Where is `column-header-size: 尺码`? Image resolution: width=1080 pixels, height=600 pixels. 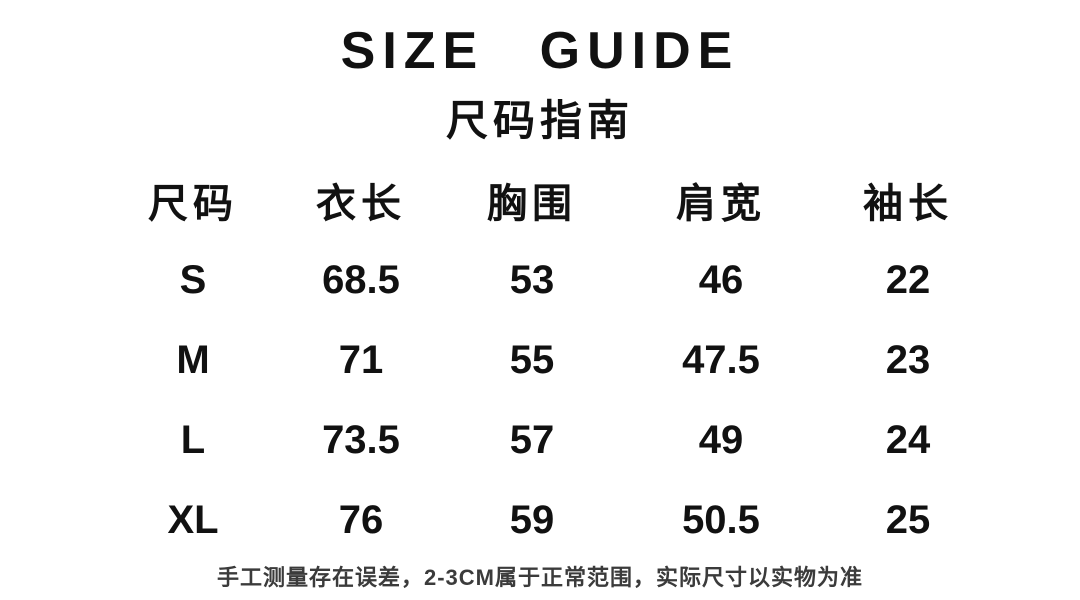 column-header-size: 尺码 is located at coordinates (193, 204).